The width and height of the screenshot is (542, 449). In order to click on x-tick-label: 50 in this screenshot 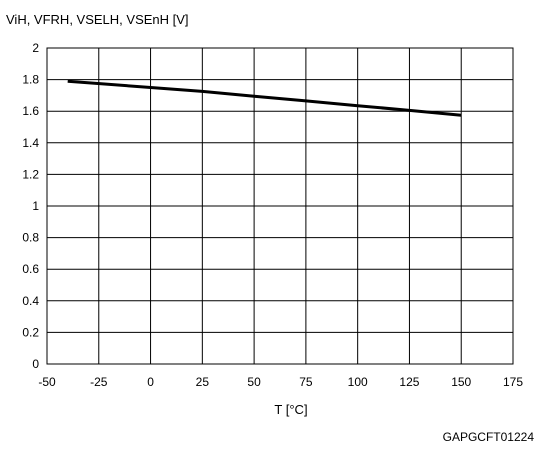, I will do `click(254, 382)`.